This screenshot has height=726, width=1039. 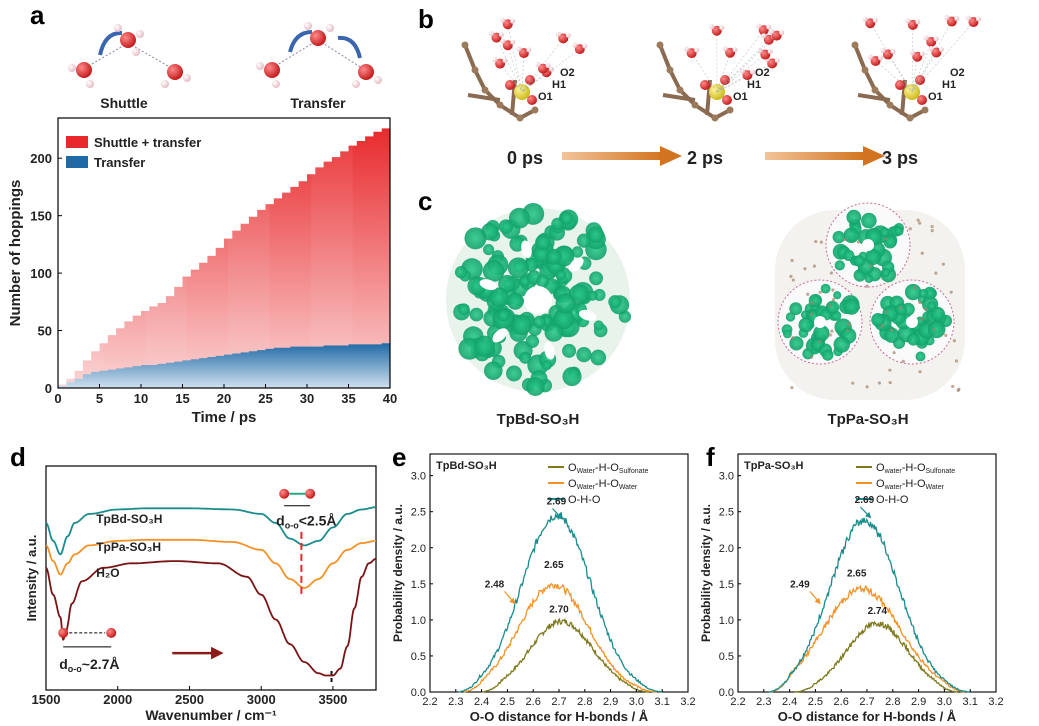 I want to click on x-tick-label: 2.6, so click(x=533, y=702).